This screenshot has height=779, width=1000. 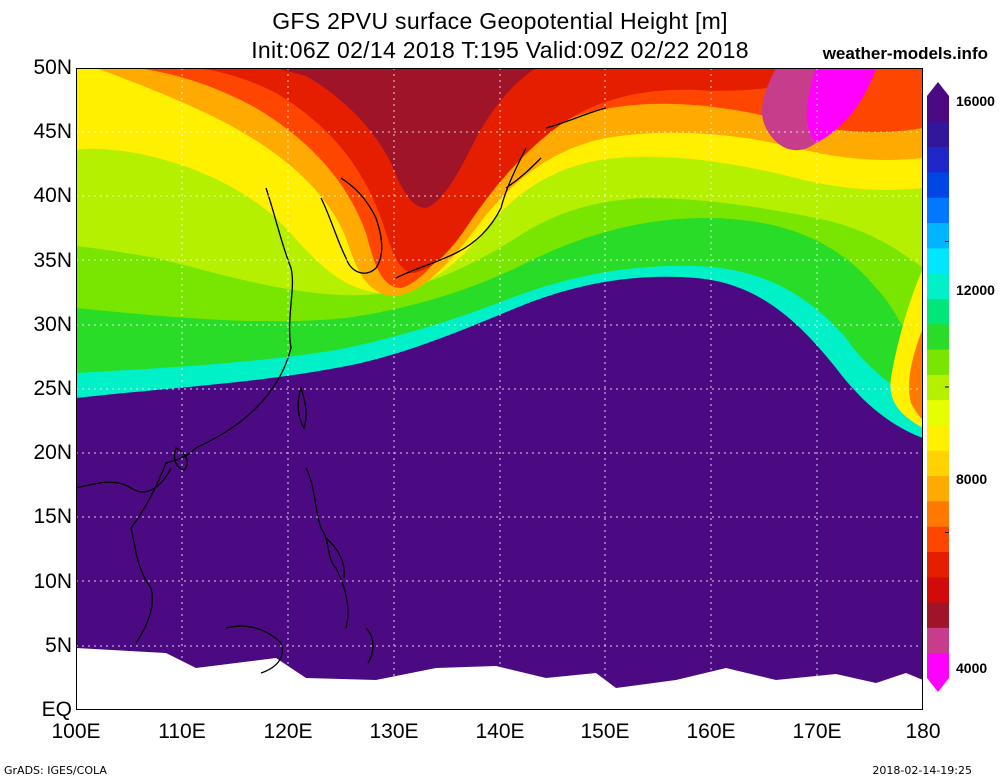 I want to click on color-scale-bar, so click(x=938, y=387).